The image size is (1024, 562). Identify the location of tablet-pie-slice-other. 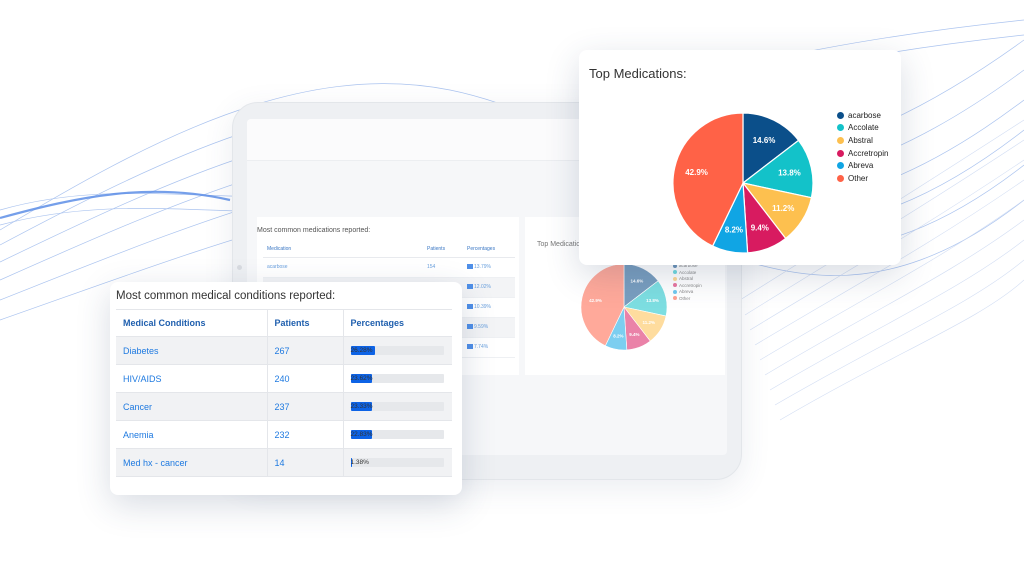
(602, 305).